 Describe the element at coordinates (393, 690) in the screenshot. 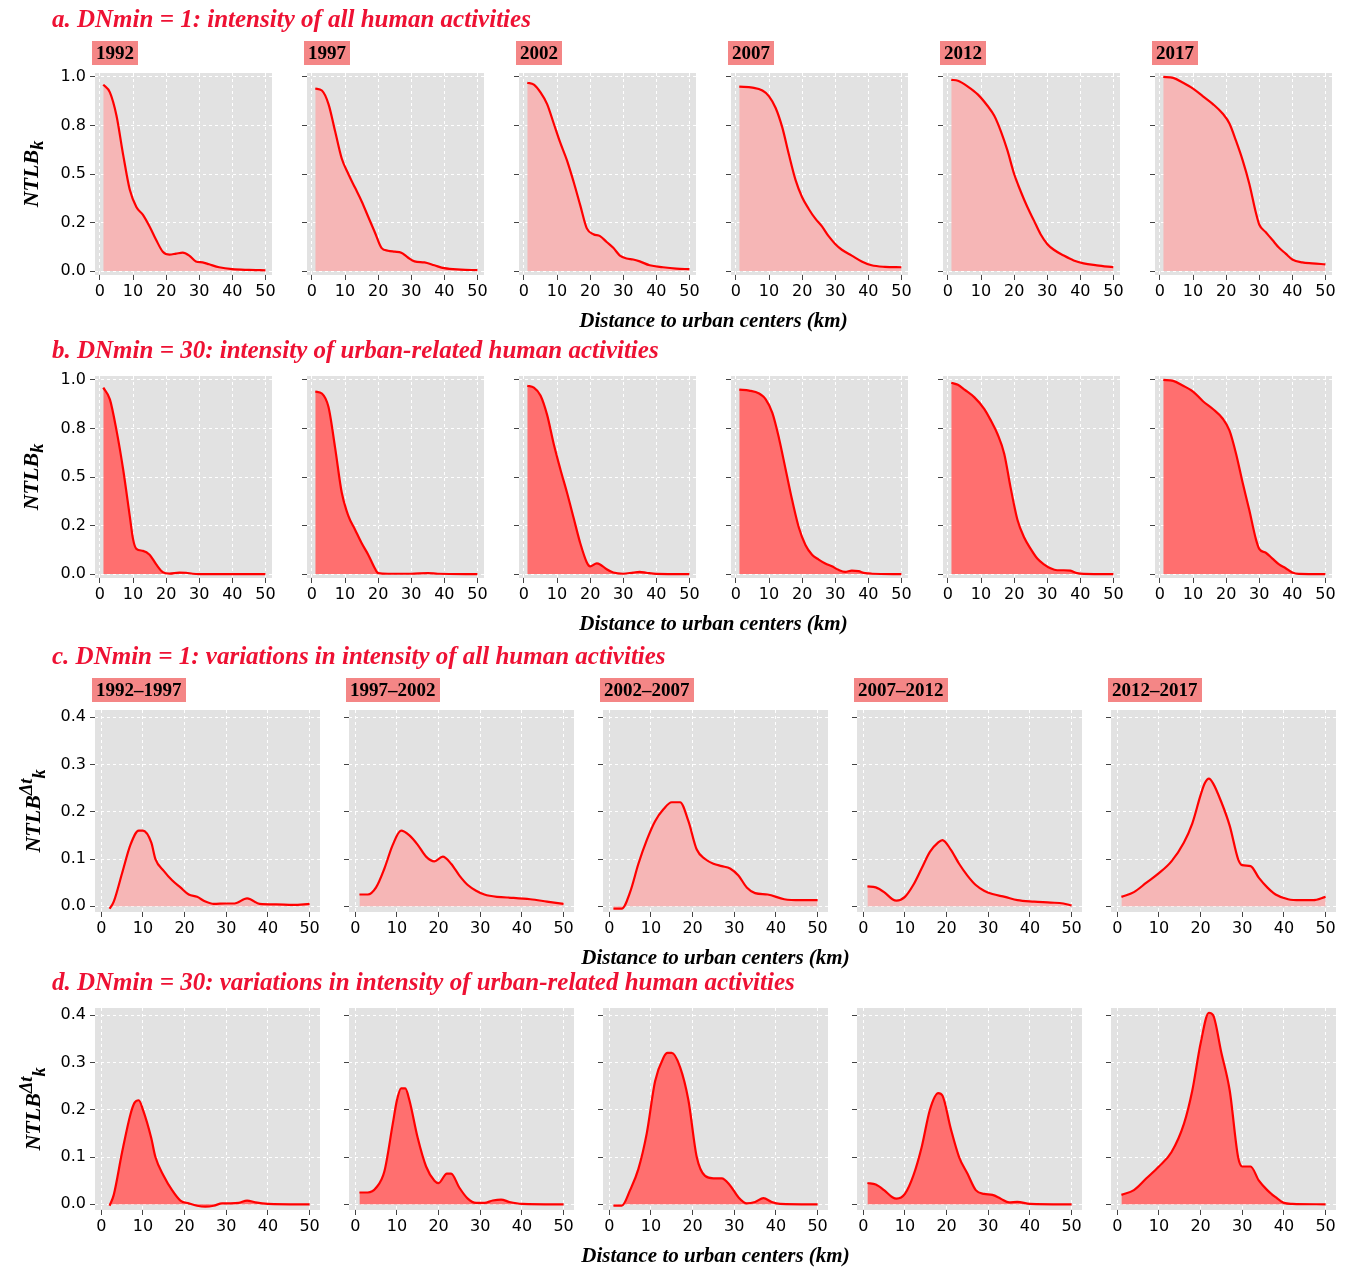

I see `chart-title: 1997–2002` at that location.